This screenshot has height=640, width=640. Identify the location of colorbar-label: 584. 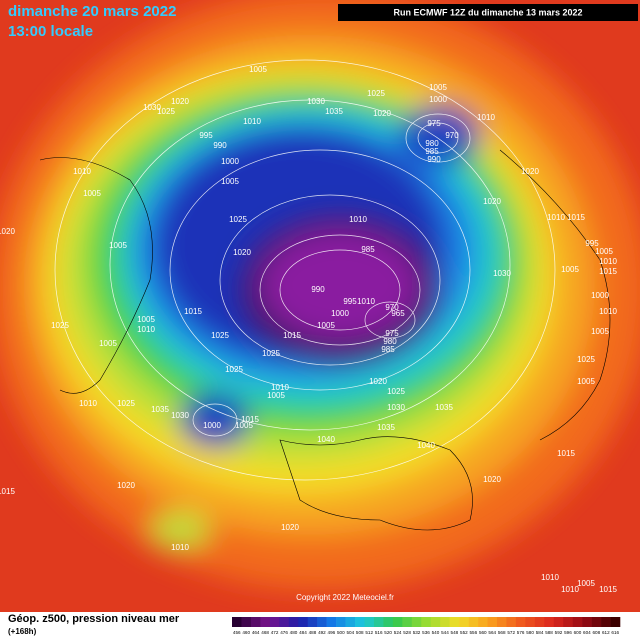
(540, 632).